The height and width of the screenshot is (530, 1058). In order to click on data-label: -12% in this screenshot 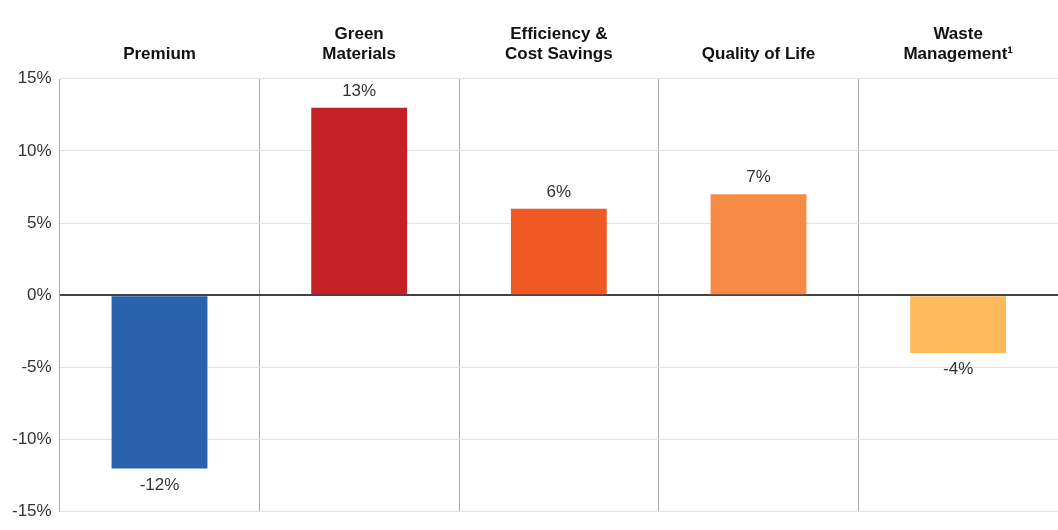, I will do `click(159, 484)`.